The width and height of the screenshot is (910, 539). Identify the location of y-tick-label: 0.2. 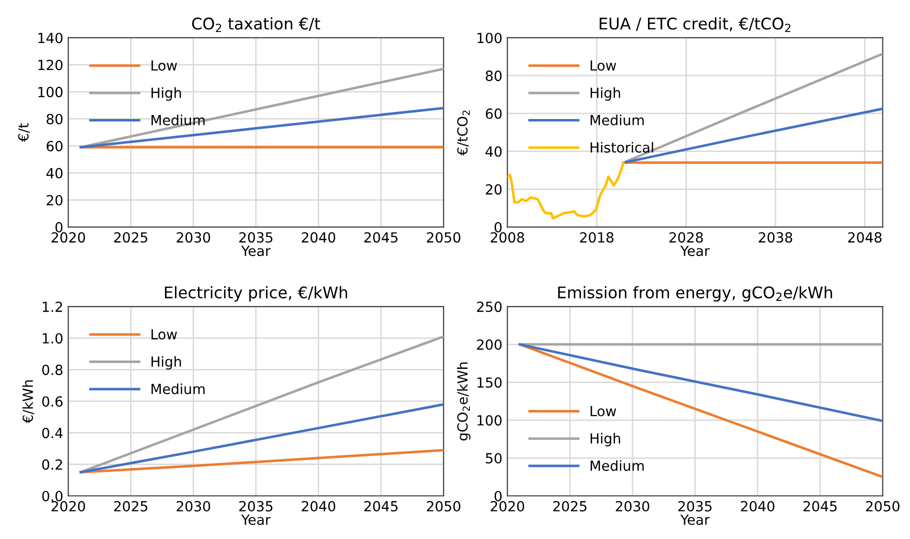
(52, 464).